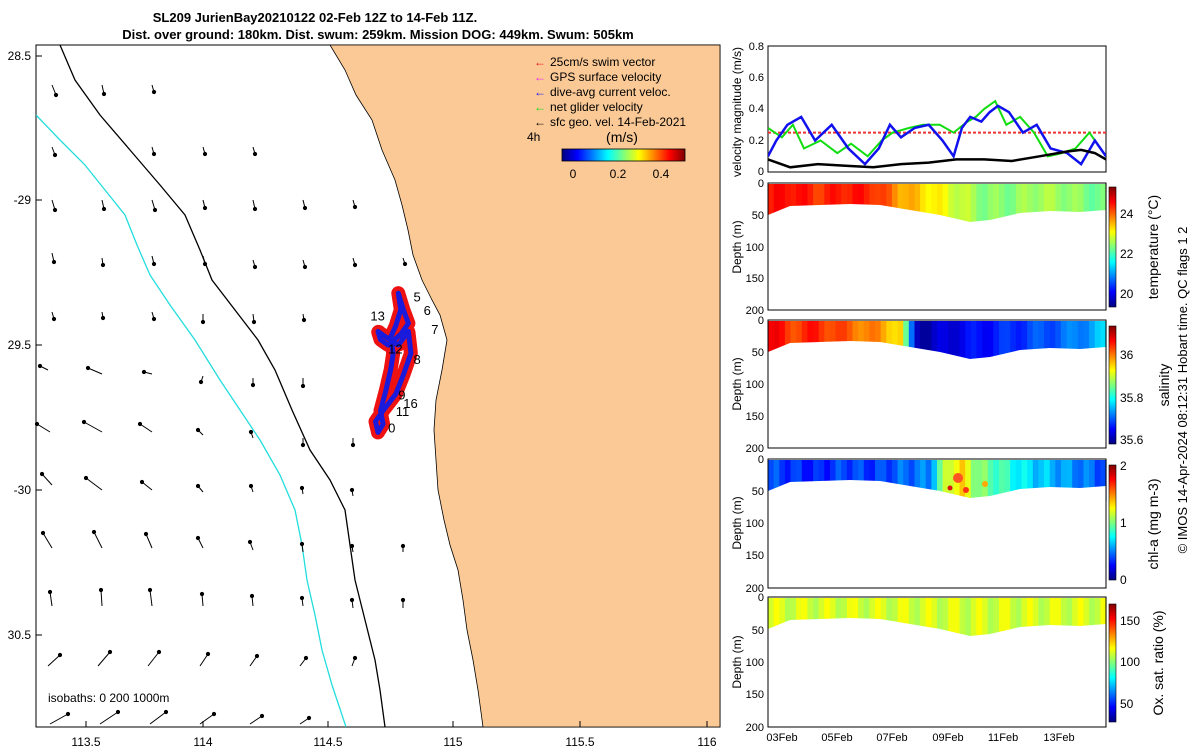 This screenshot has height=750, width=1200. What do you see at coordinates (756, 141) in the screenshot?
I see `velocity-ytick: 0.2` at bounding box center [756, 141].